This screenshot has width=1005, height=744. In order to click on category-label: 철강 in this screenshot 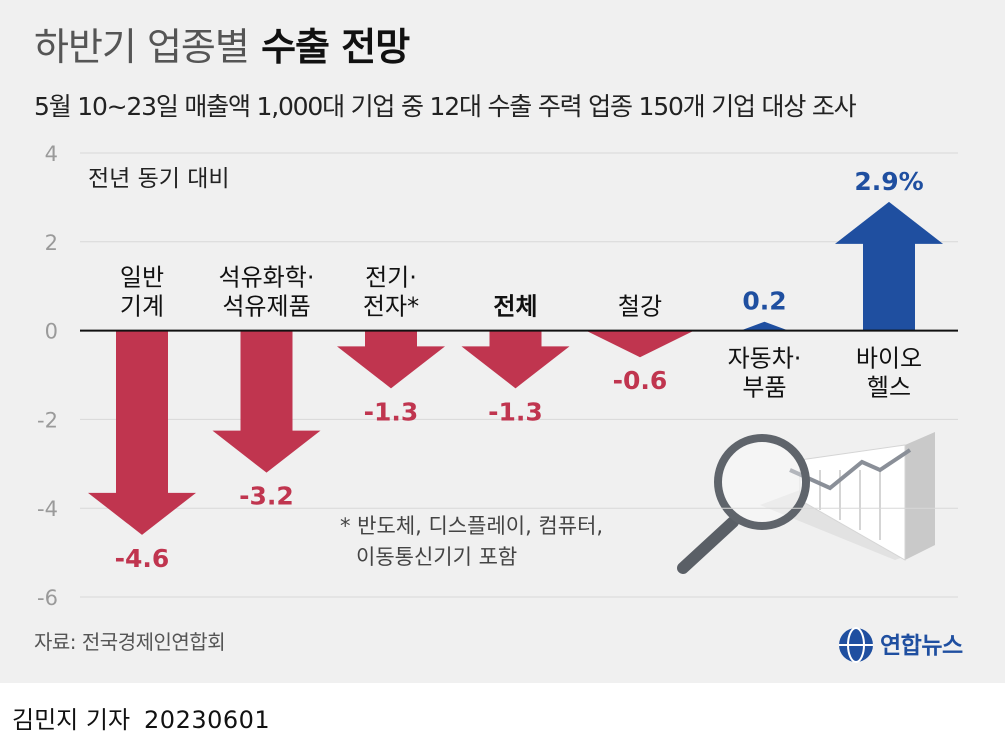, I will do `click(640, 307)`.